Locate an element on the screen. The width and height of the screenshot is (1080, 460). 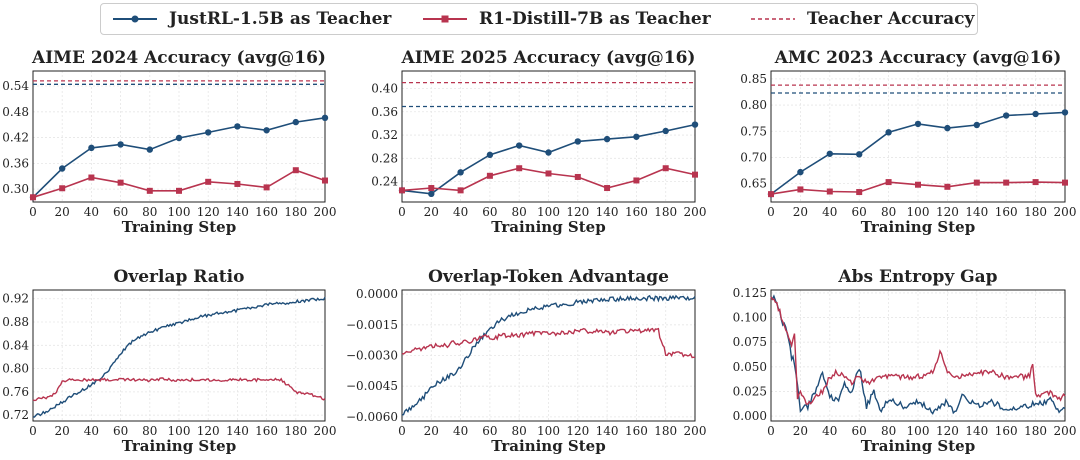
y-tick-label: −0.0015 is located at coordinates (372, 325).